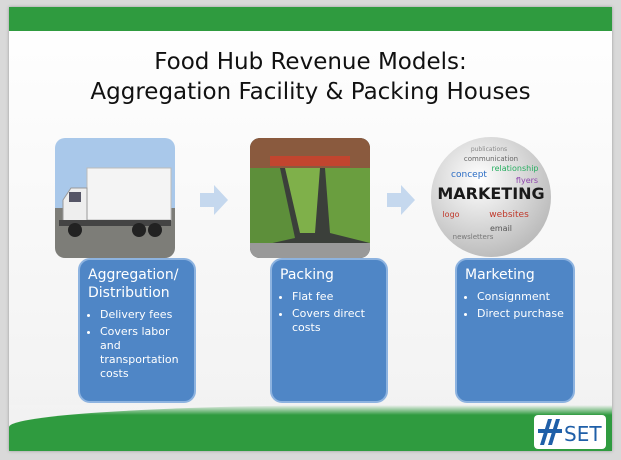 The image size is (621, 460). Describe the element at coordinates (527, 180) in the screenshot. I see `image-word: flyers` at that location.